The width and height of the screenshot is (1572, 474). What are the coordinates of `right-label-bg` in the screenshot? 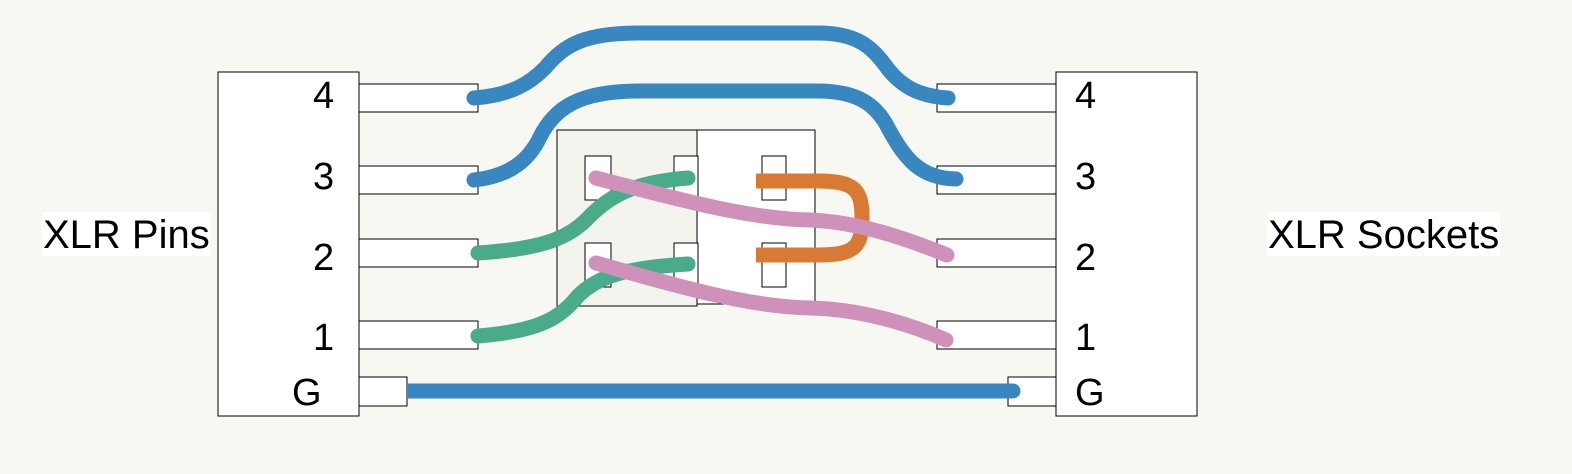 It's located at (1383, 234).